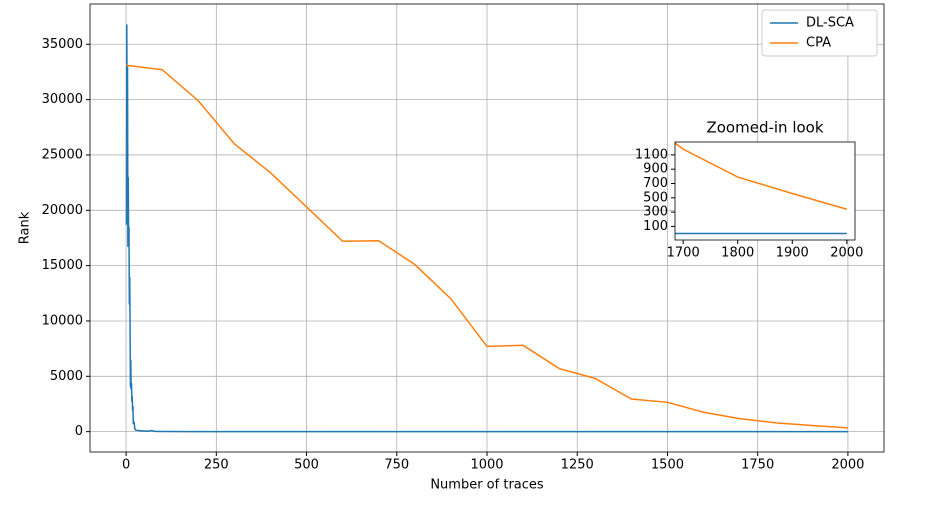 This screenshot has width=930, height=510. Describe the element at coordinates (819, 33) in the screenshot. I see `legend-box` at that location.